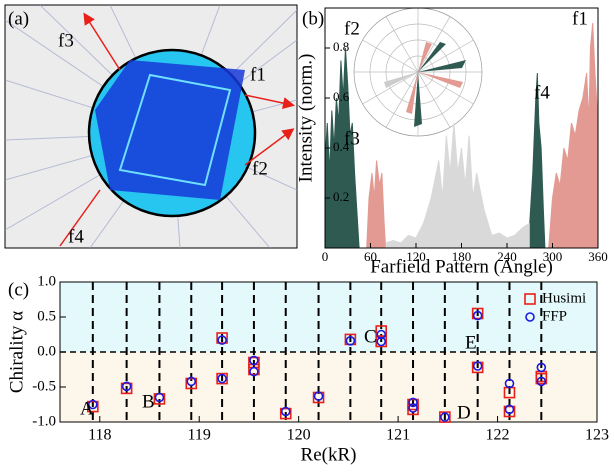  What do you see at coordinates (530, 299) in the screenshot?
I see `legend-marker` at bounding box center [530, 299].